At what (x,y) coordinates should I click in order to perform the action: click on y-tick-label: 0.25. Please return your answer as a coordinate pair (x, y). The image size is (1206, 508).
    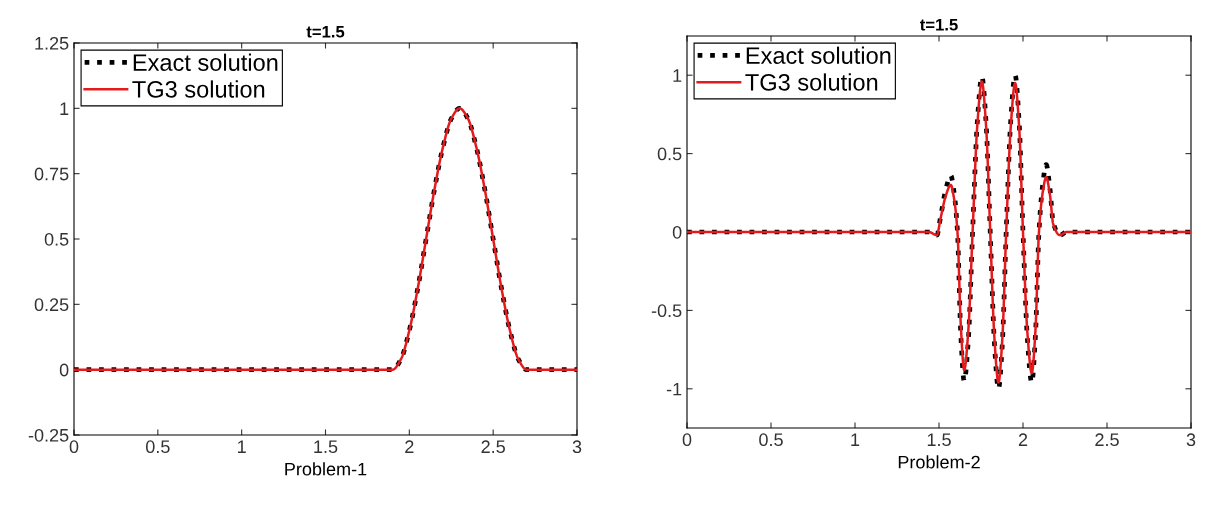
    Looking at the image, I should click on (51, 305).